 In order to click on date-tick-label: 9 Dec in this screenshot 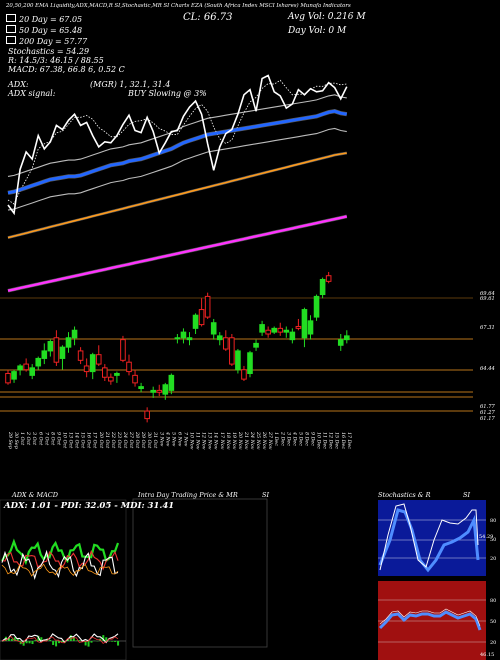, I will do `click(313, 439)`.